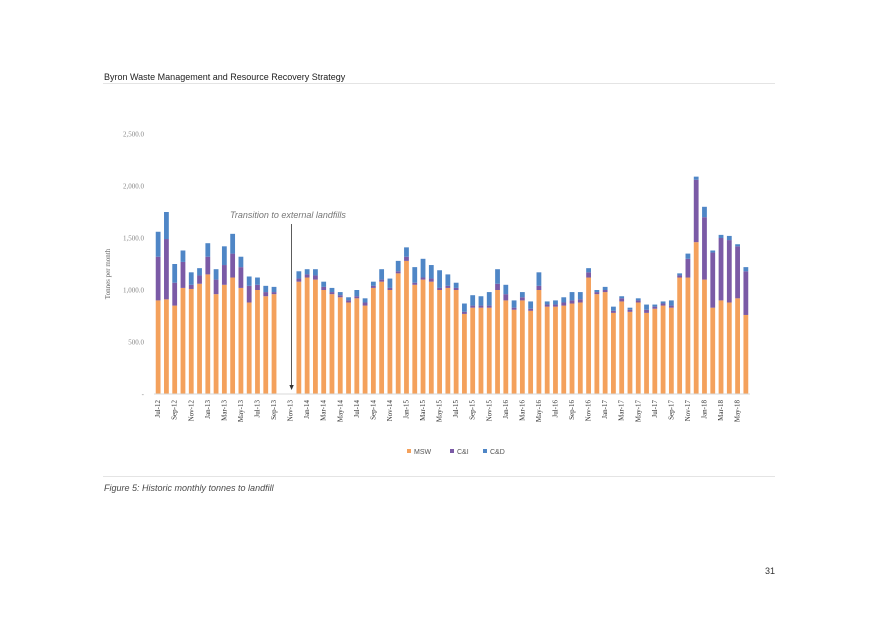 The width and height of the screenshot is (875, 619). Describe the element at coordinates (291, 387) in the screenshot. I see `annotation-arrowhead` at that location.